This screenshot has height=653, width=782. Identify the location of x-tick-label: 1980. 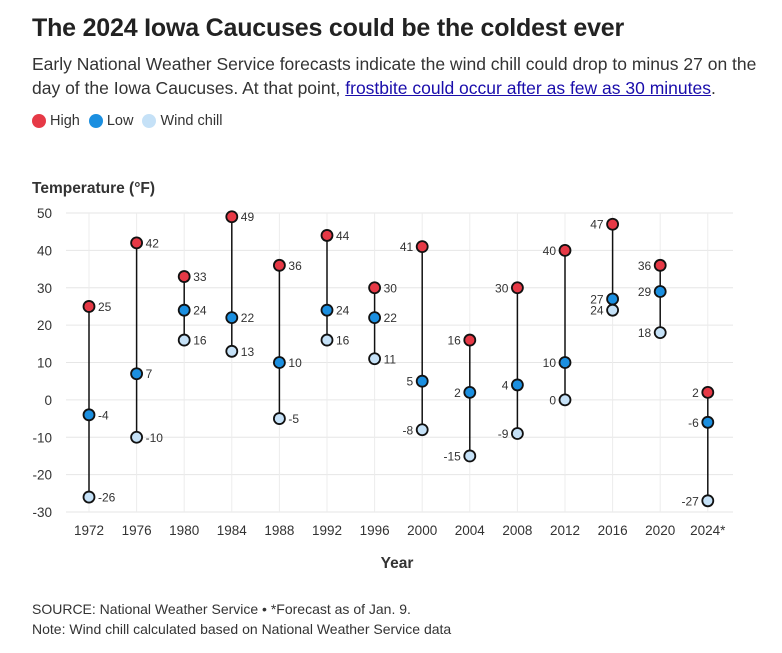
(184, 530).